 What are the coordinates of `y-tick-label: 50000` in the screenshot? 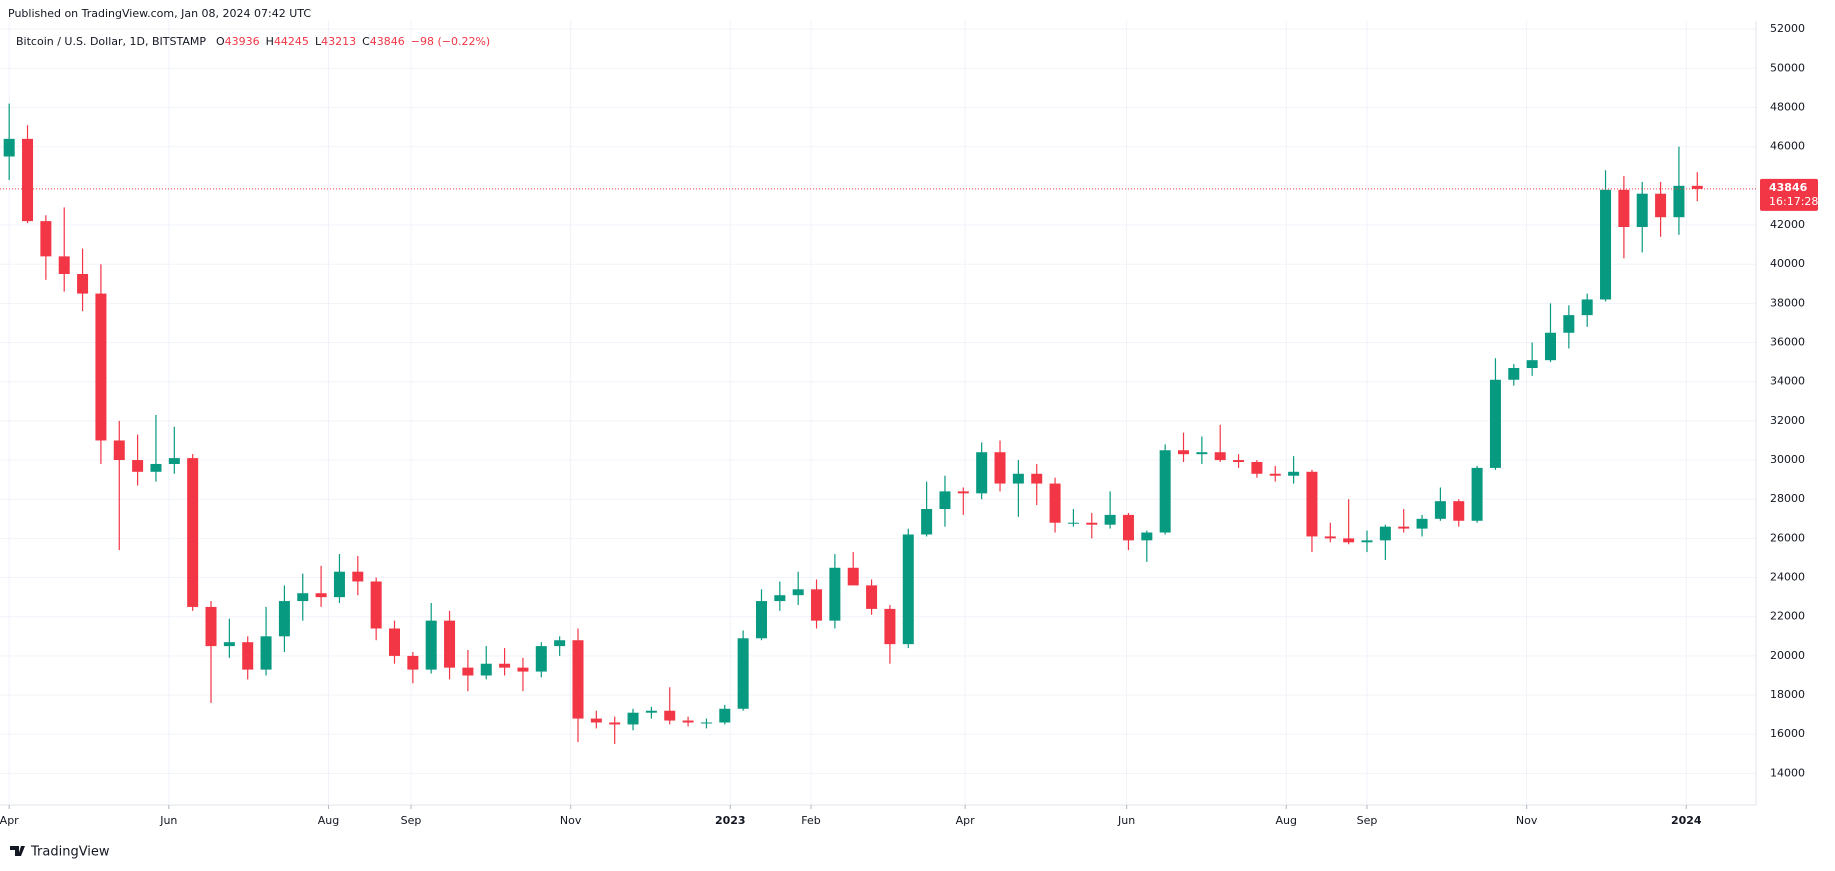 It's located at (1787, 67).